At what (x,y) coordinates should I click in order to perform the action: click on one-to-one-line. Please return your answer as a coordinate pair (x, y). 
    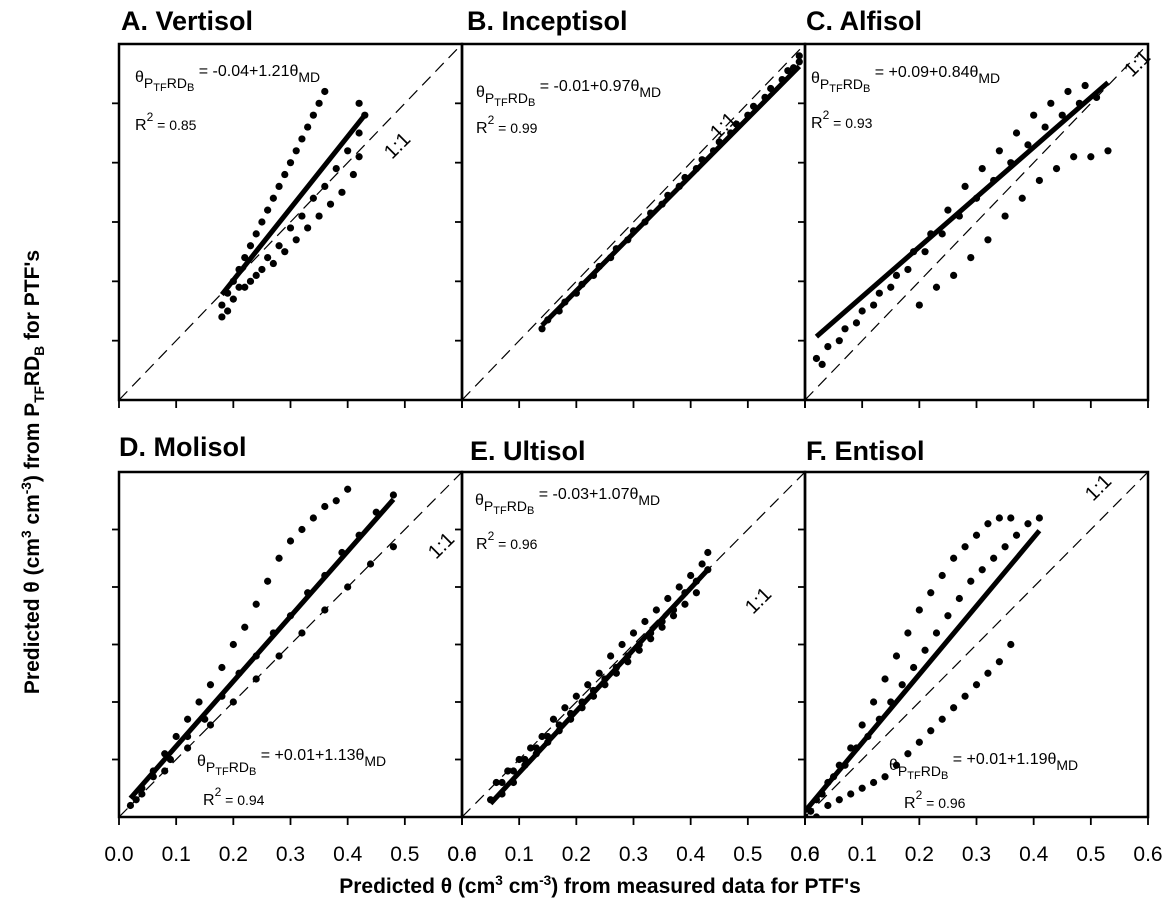
    Looking at the image, I should click on (976, 222).